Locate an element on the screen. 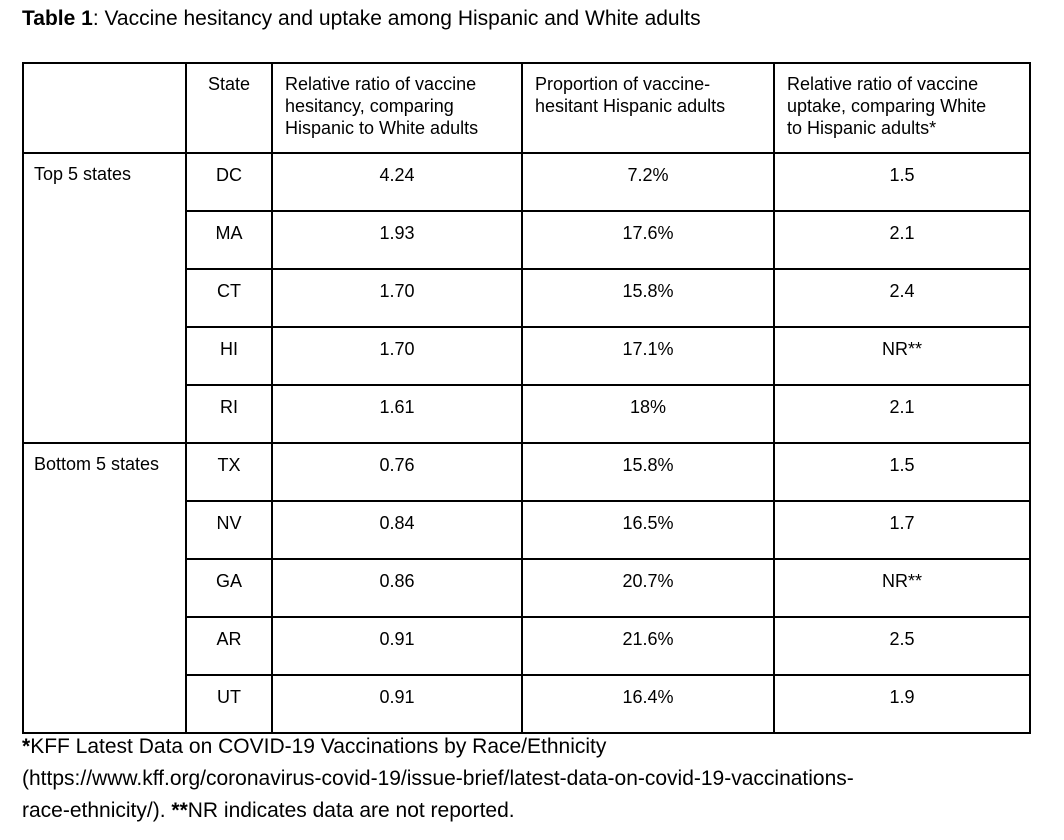 The width and height of the screenshot is (1064, 840). table-row: CT 1.70 15.8% 2.4 is located at coordinates (527, 298).